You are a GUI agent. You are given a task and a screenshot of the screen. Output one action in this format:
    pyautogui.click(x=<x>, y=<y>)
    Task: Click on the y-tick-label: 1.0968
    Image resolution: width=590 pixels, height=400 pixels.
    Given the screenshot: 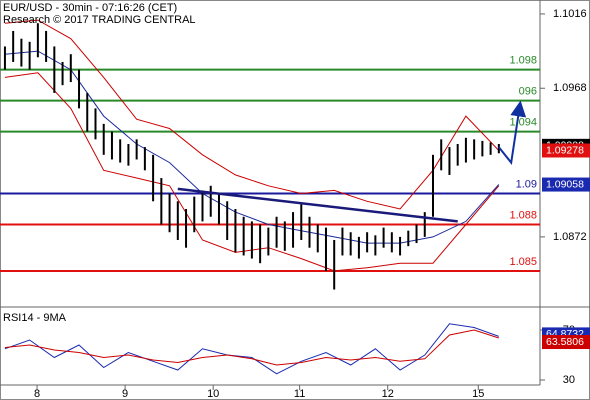 What is the action you would take?
    pyautogui.click(x=570, y=88)
    